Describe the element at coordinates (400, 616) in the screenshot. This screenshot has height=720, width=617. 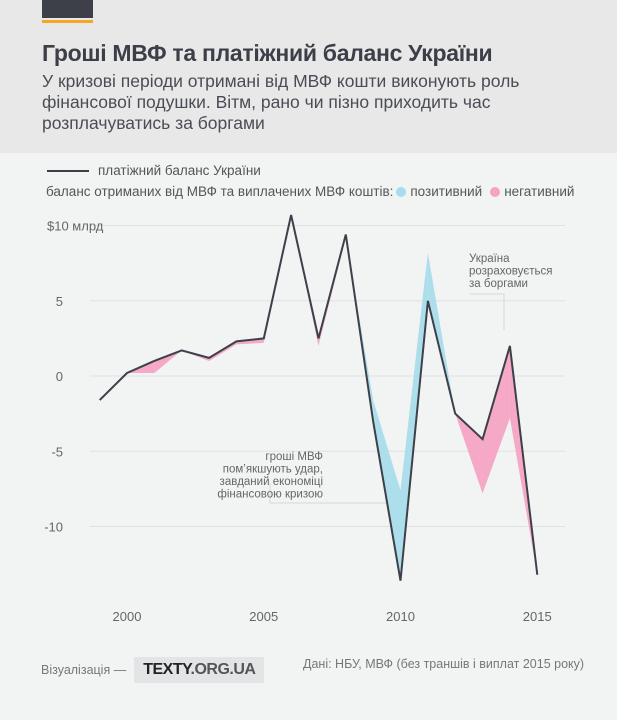
I see `x-tick-label: 2010` at that location.